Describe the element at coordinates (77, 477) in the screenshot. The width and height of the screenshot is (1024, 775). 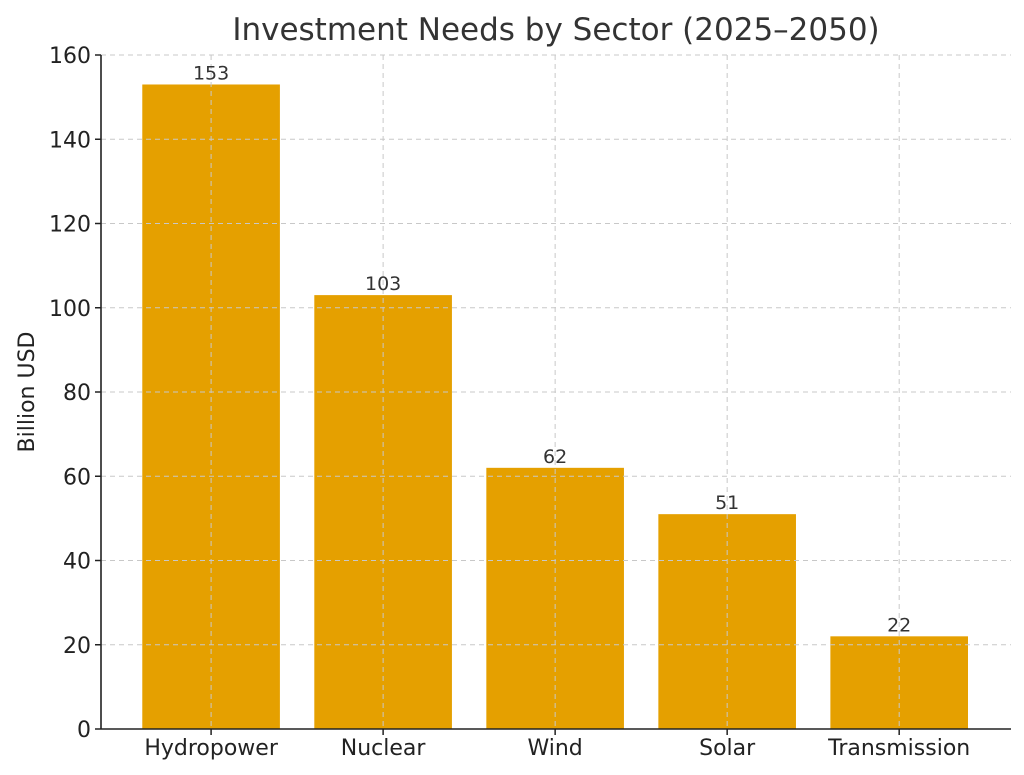
I see `y-tick-label: 60` at that location.